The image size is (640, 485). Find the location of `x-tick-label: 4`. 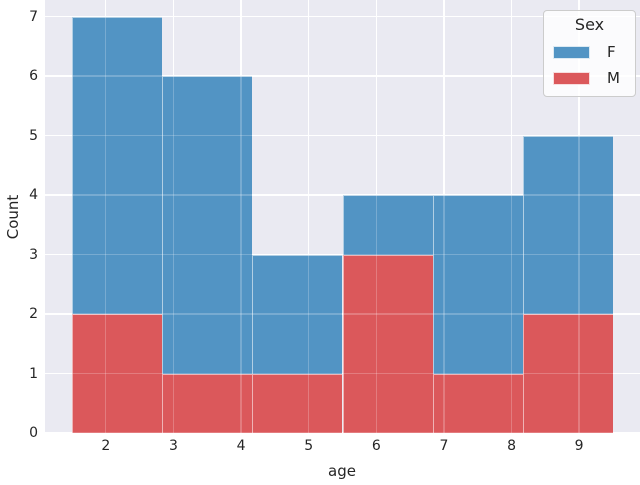

x-tick-label: 4 is located at coordinates (241, 446).